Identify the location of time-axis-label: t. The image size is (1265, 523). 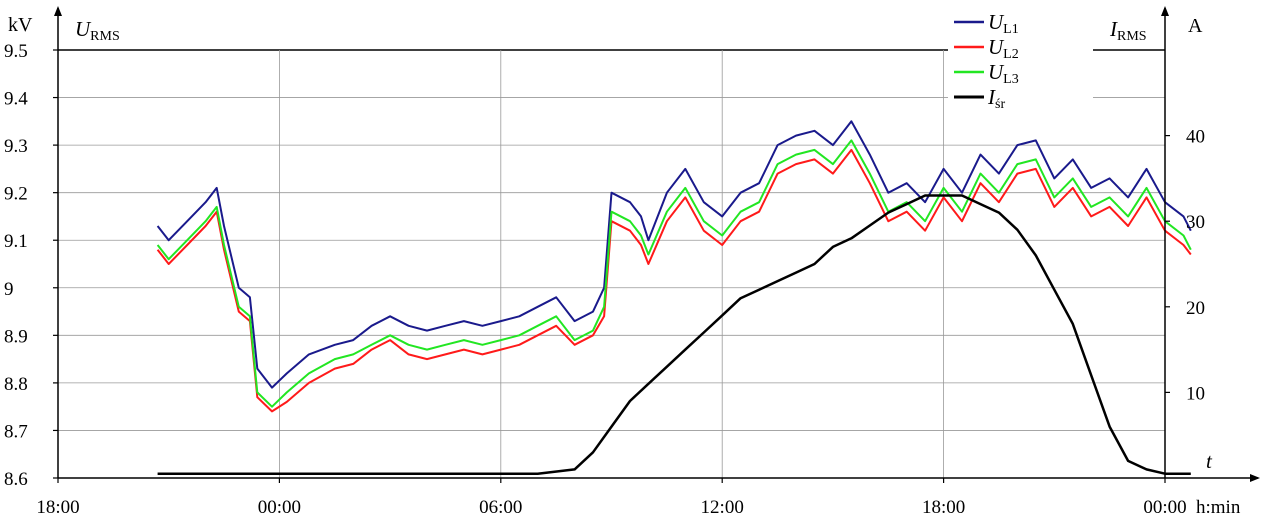
(1209, 461).